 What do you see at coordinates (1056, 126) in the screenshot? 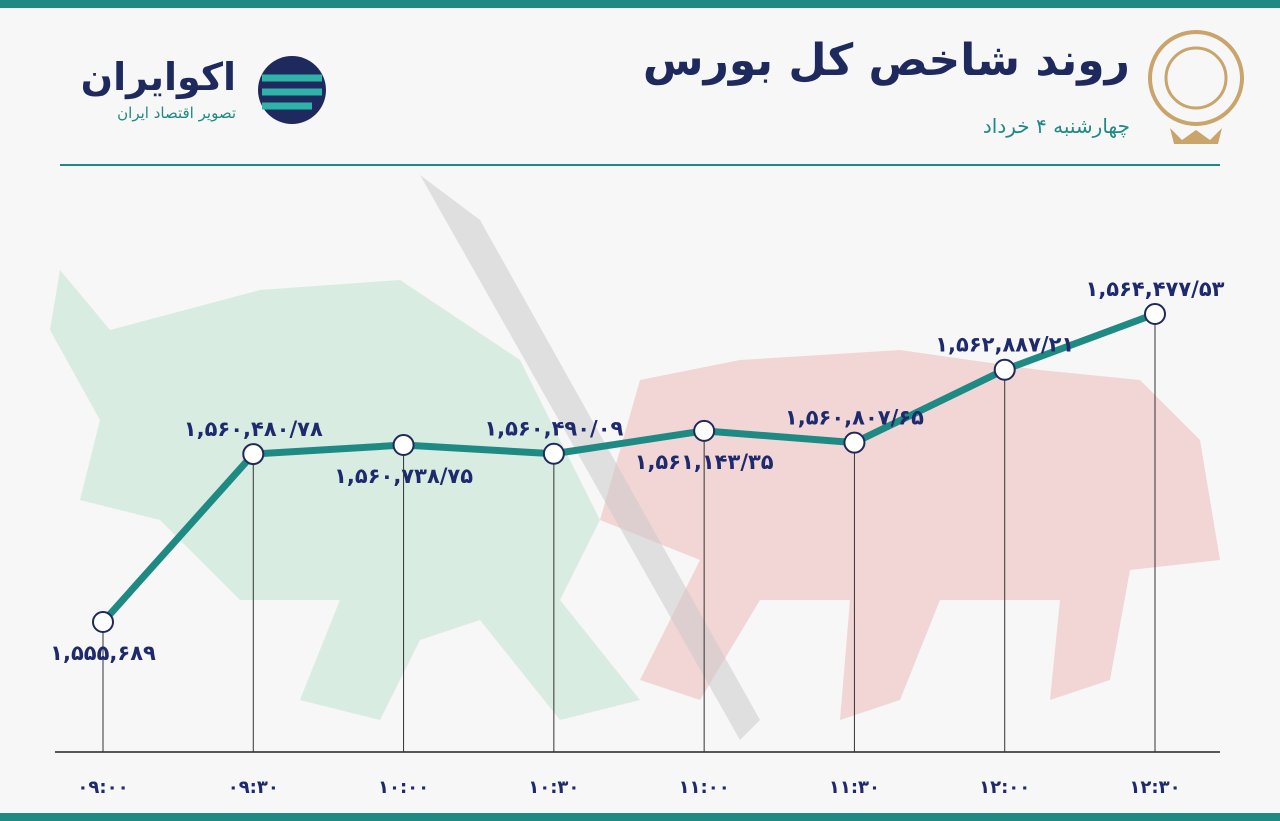
I see `chart-subtitle: چهارشنبه ۴ خرداد` at bounding box center [1056, 126].